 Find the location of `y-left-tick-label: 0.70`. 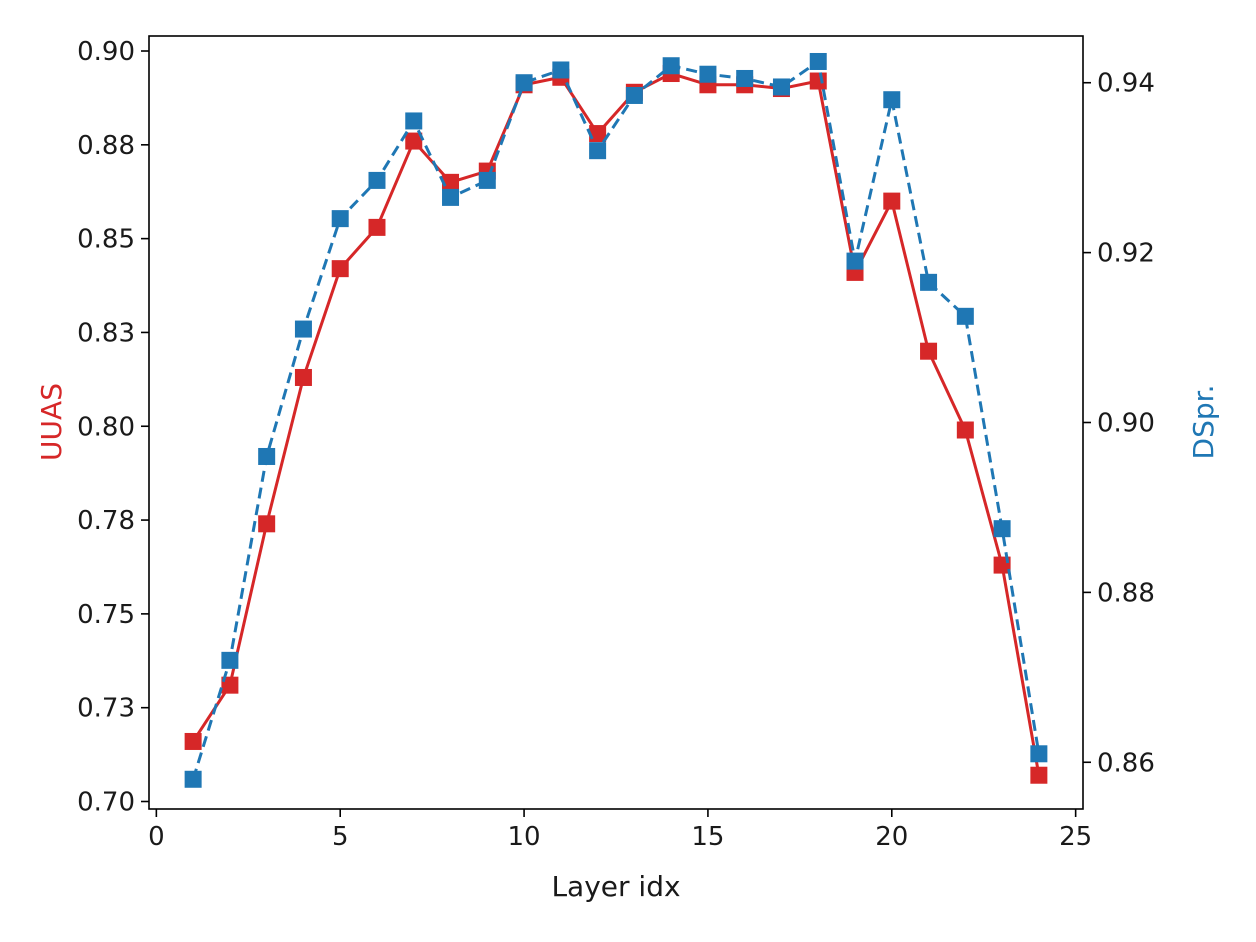

y-left-tick-label: 0.70 is located at coordinates (106, 802).